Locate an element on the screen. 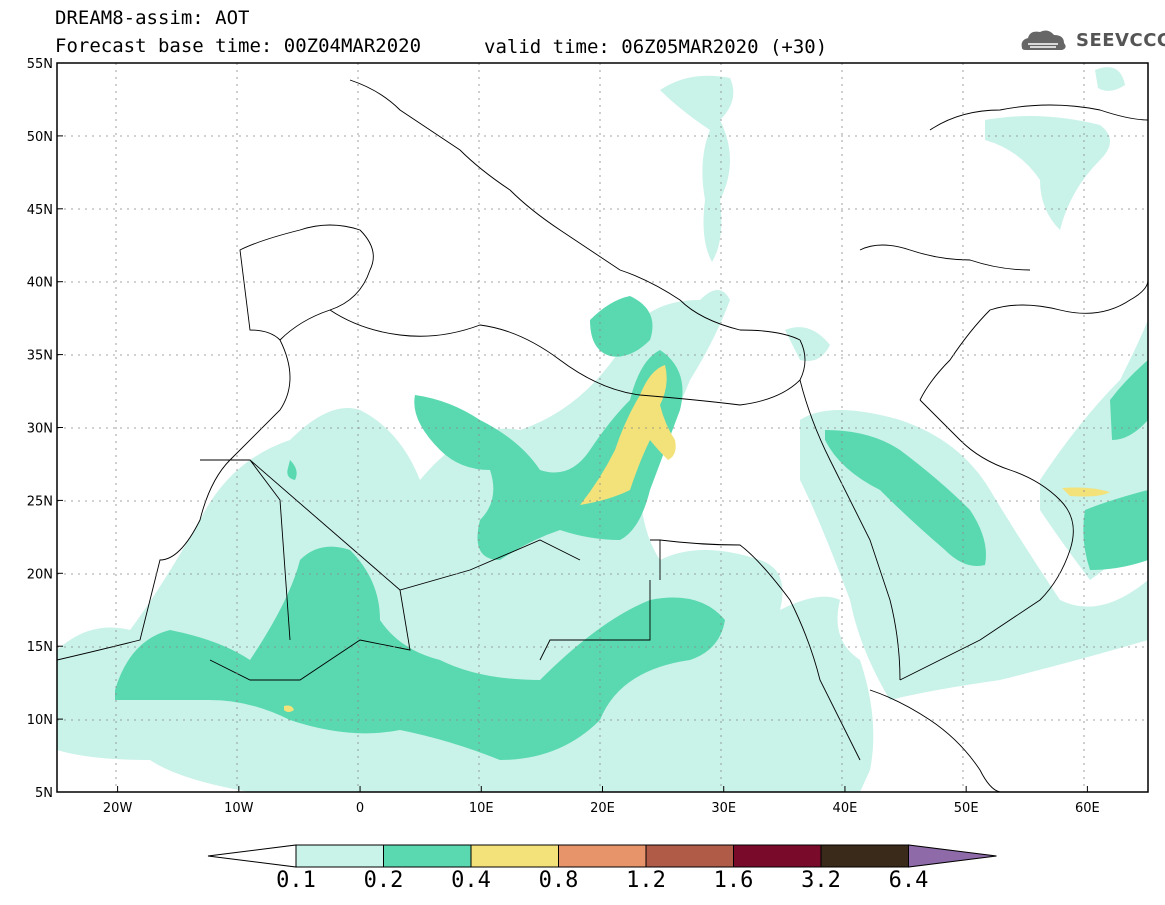 The height and width of the screenshot is (905, 1165). latitude-axis: 55N 50N 45N 40N 35N 30N 25N 20N 15N 10N 5N is located at coordinates (45, 429).